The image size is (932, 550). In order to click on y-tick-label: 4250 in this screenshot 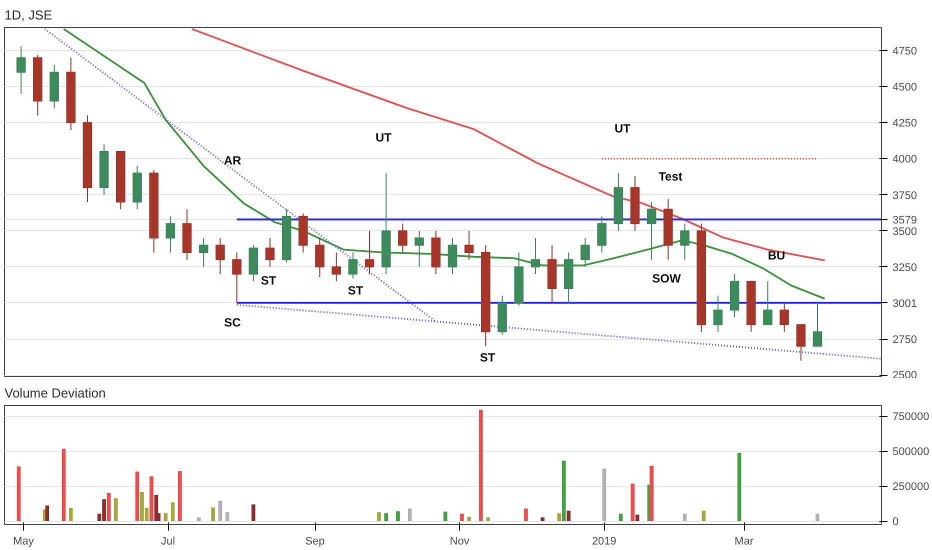, I will do `click(904, 124)`.